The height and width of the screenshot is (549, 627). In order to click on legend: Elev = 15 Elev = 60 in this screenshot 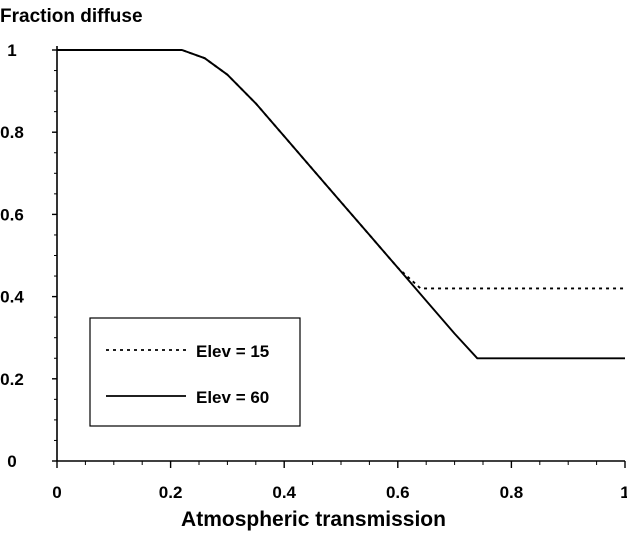, I will do `click(195, 372)`.